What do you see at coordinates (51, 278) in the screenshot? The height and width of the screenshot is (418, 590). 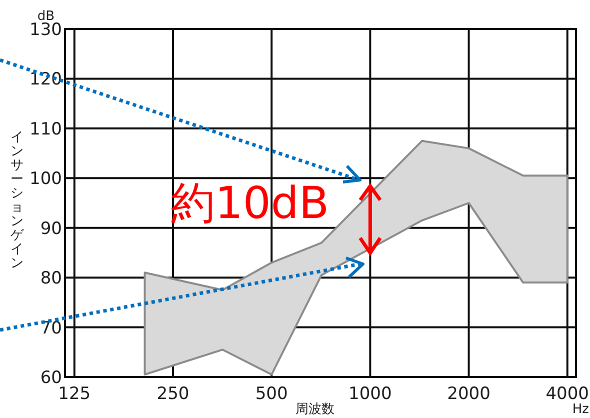 I see `y-tick-label: 80` at bounding box center [51, 278].